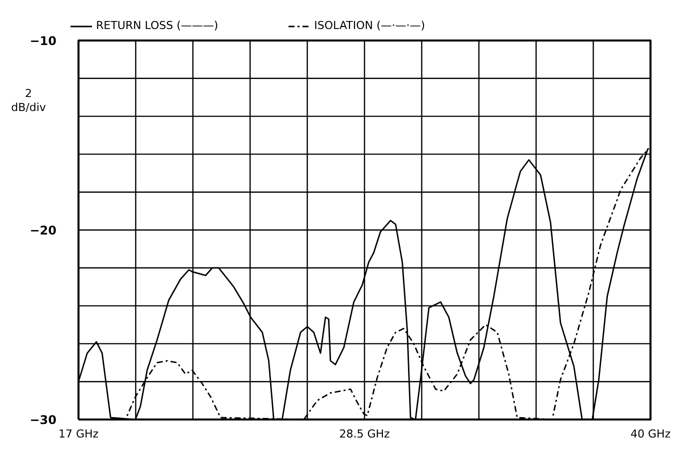  What do you see at coordinates (370, 25) in the screenshot?
I see `legend-label: ISOLATION (—·—·—)` at bounding box center [370, 25].